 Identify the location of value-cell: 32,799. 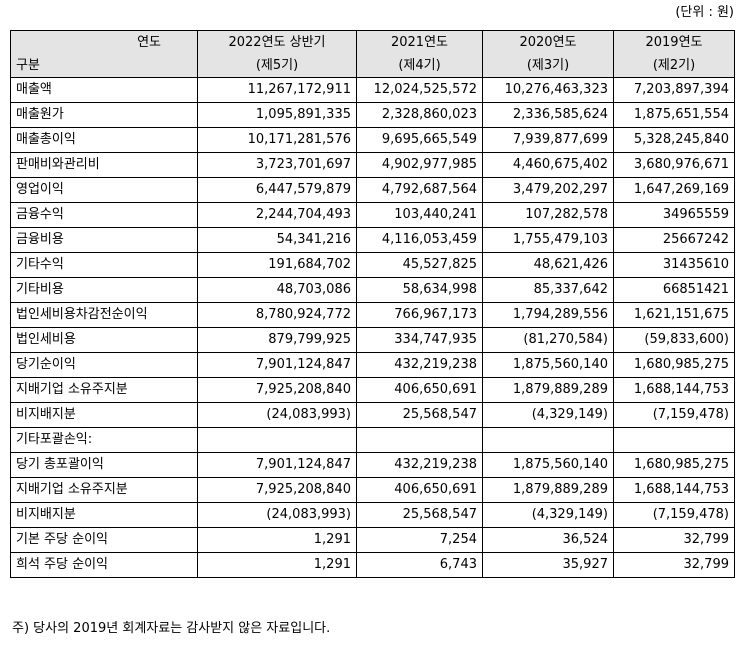
(674, 540).